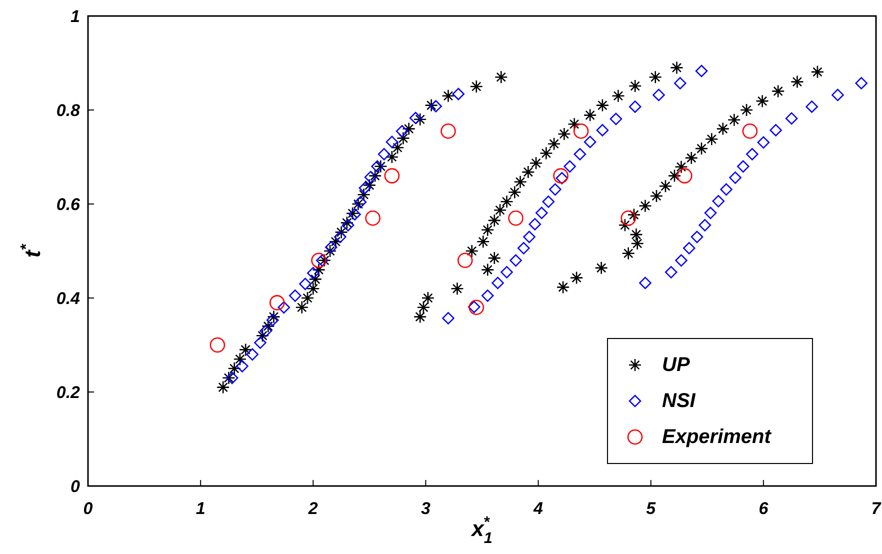  I want to click on legend-label: Experiment, so click(716, 437).